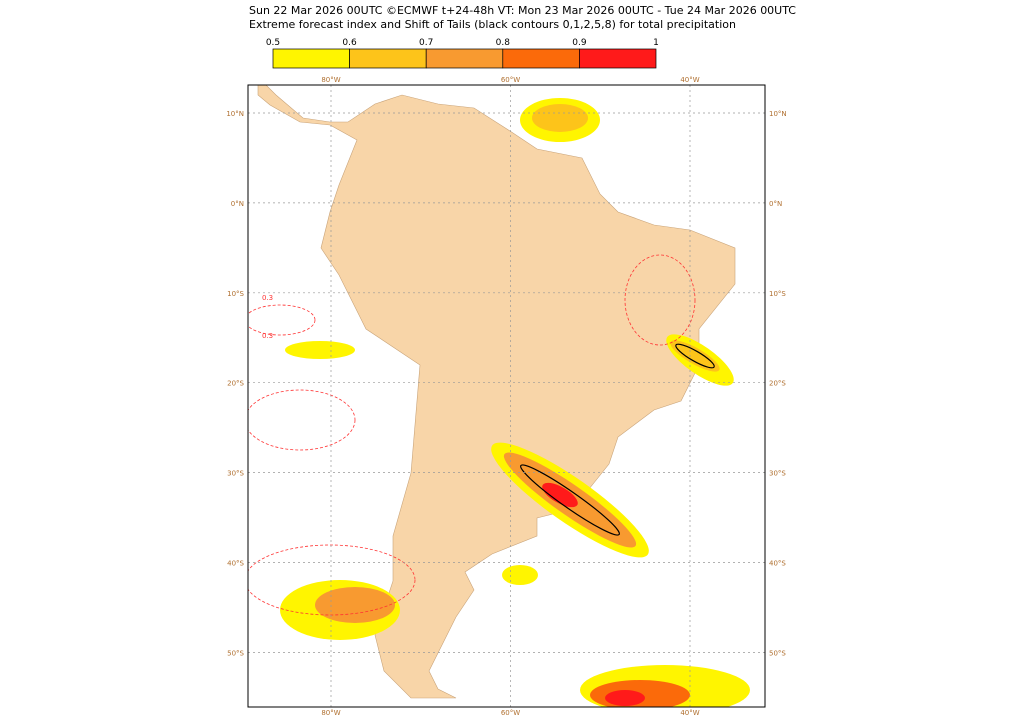  I want to click on colorbar-label: 0.7, so click(426, 43).